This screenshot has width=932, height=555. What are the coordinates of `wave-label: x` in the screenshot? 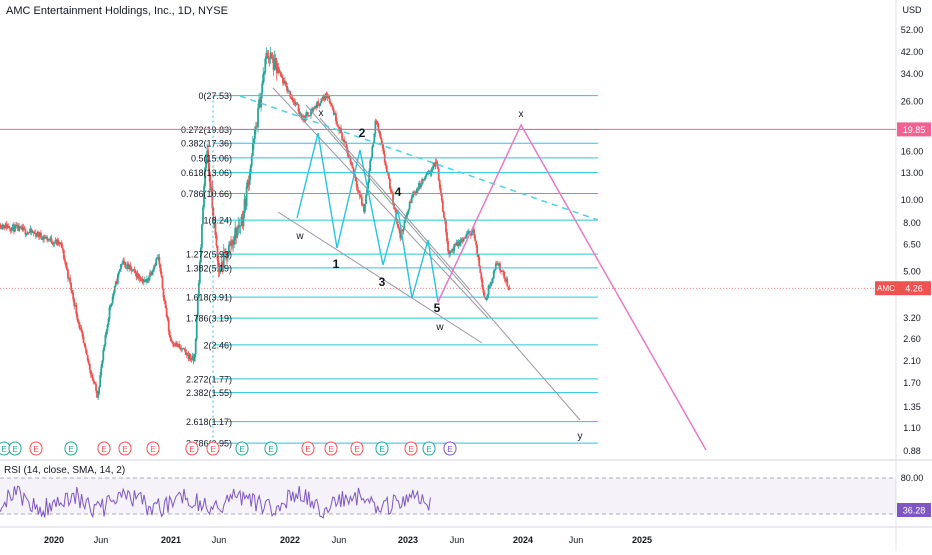 It's located at (321, 113).